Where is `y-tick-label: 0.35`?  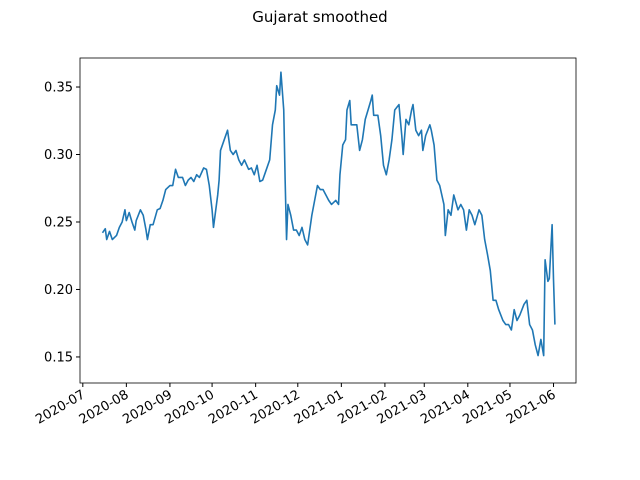
y-tick-label: 0.35 is located at coordinates (58, 88).